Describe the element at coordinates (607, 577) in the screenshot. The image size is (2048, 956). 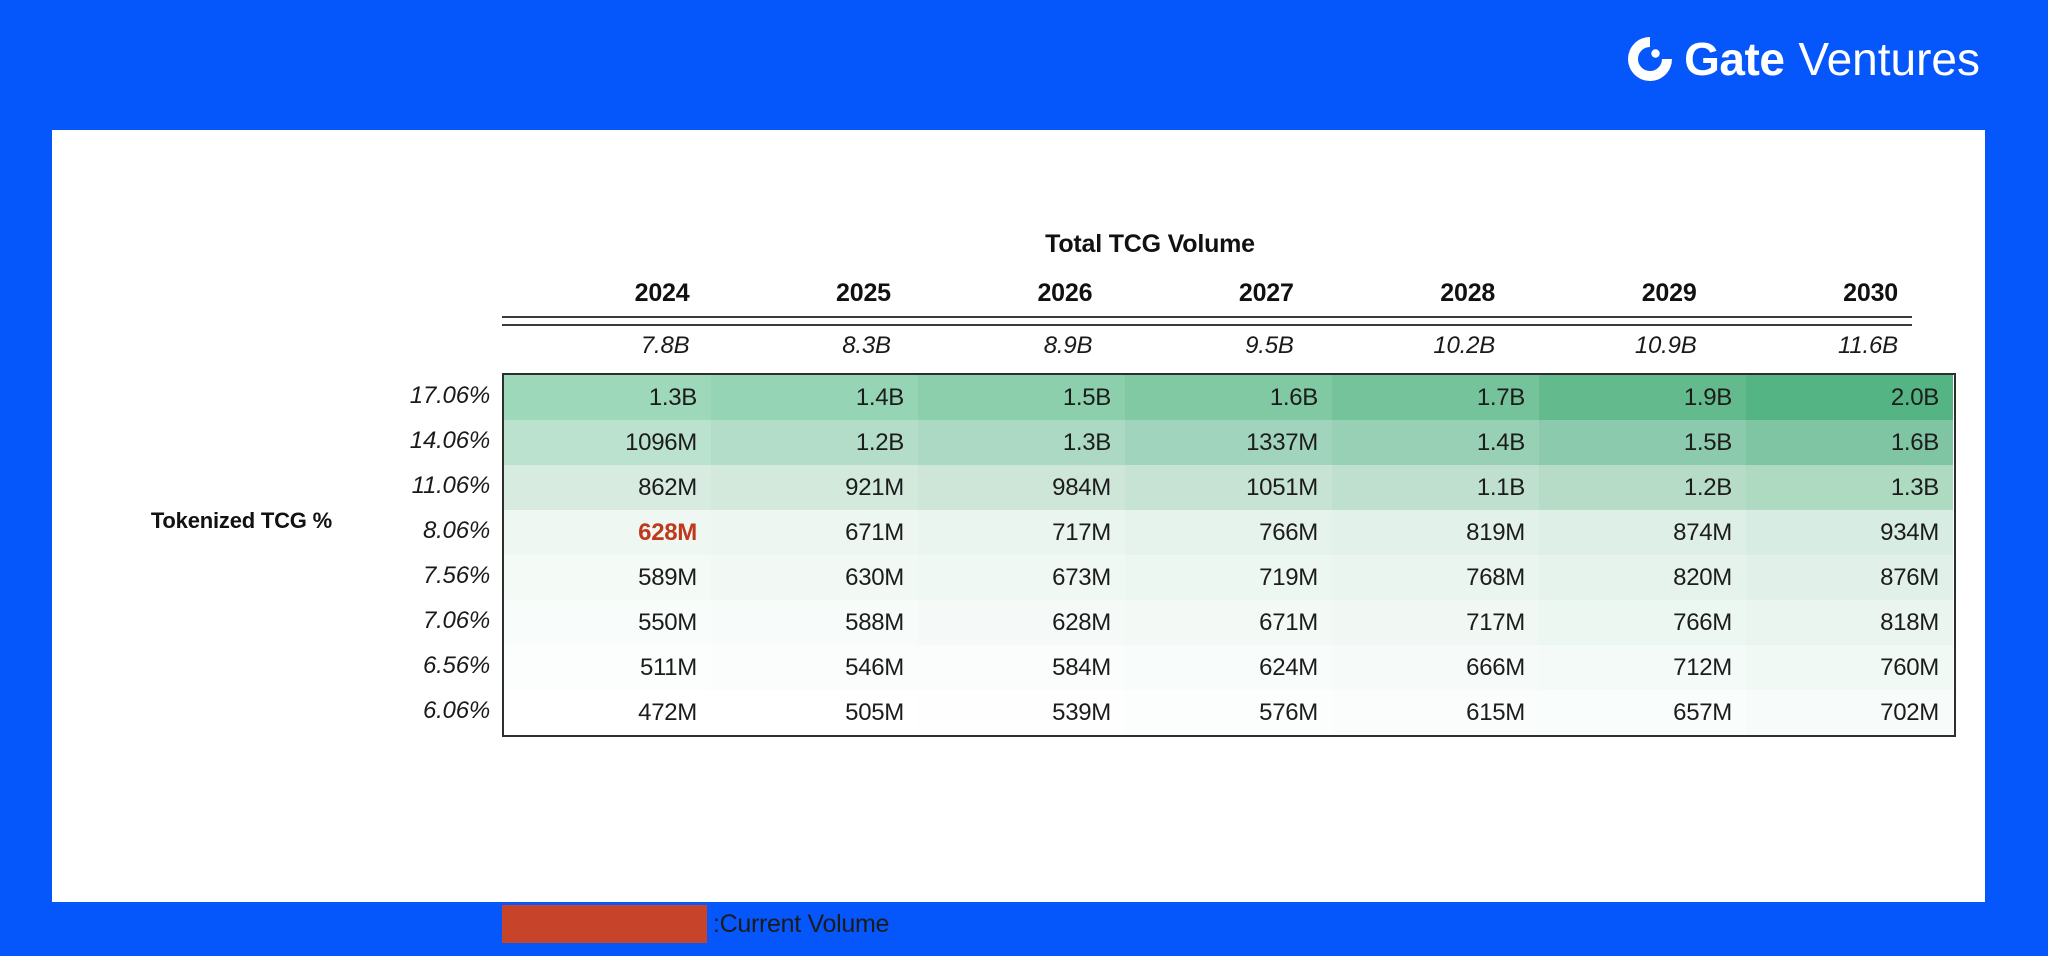
I see `heatmap-cell: 589M` at that location.